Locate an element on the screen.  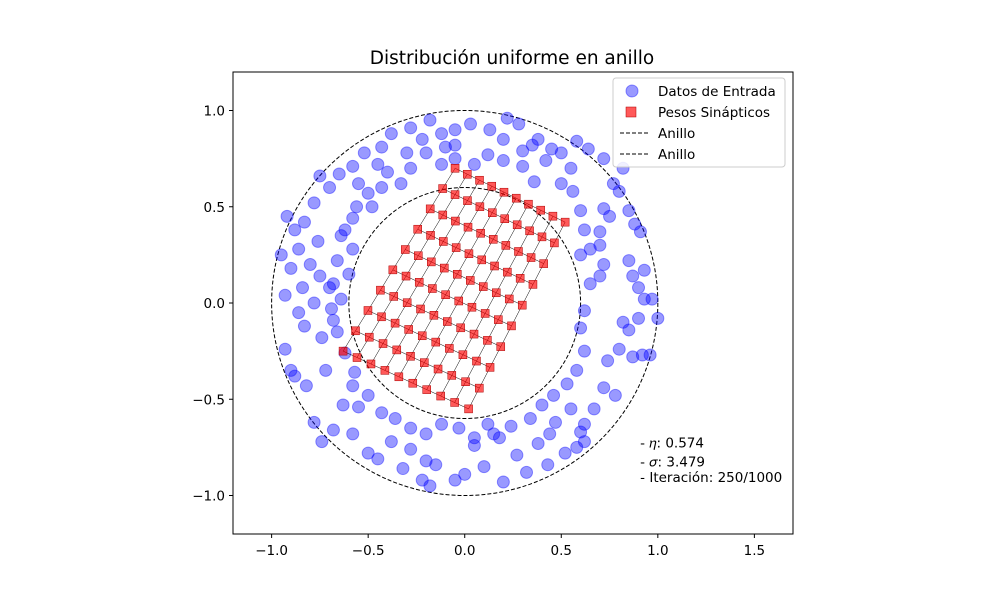
x-tick-label: 1.0 is located at coordinates (657, 551).